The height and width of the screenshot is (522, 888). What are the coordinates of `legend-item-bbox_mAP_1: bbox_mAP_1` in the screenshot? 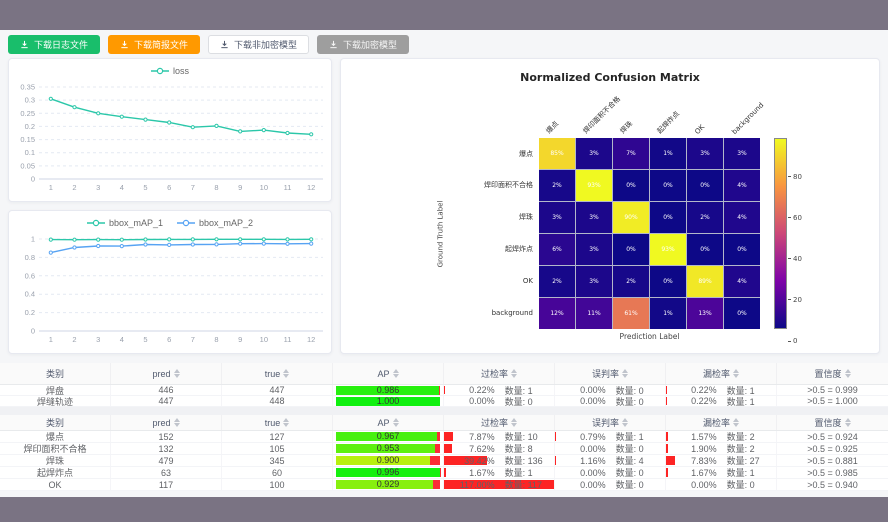 It's located at (124, 223).